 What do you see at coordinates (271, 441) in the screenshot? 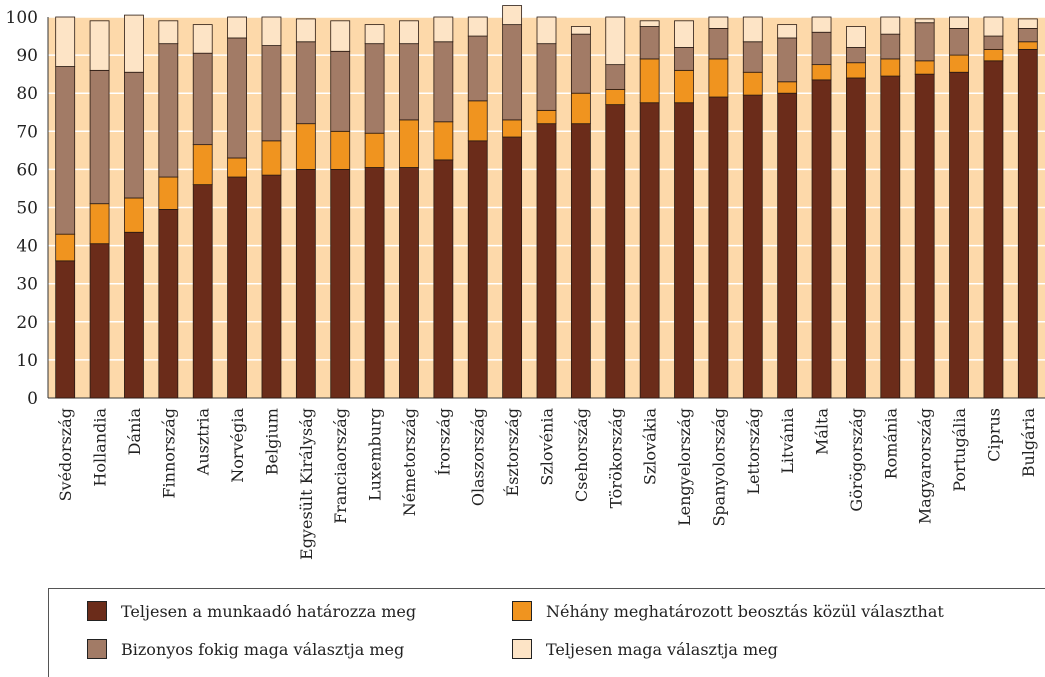
I see `x-tick-label-6: Belgium` at bounding box center [271, 441].